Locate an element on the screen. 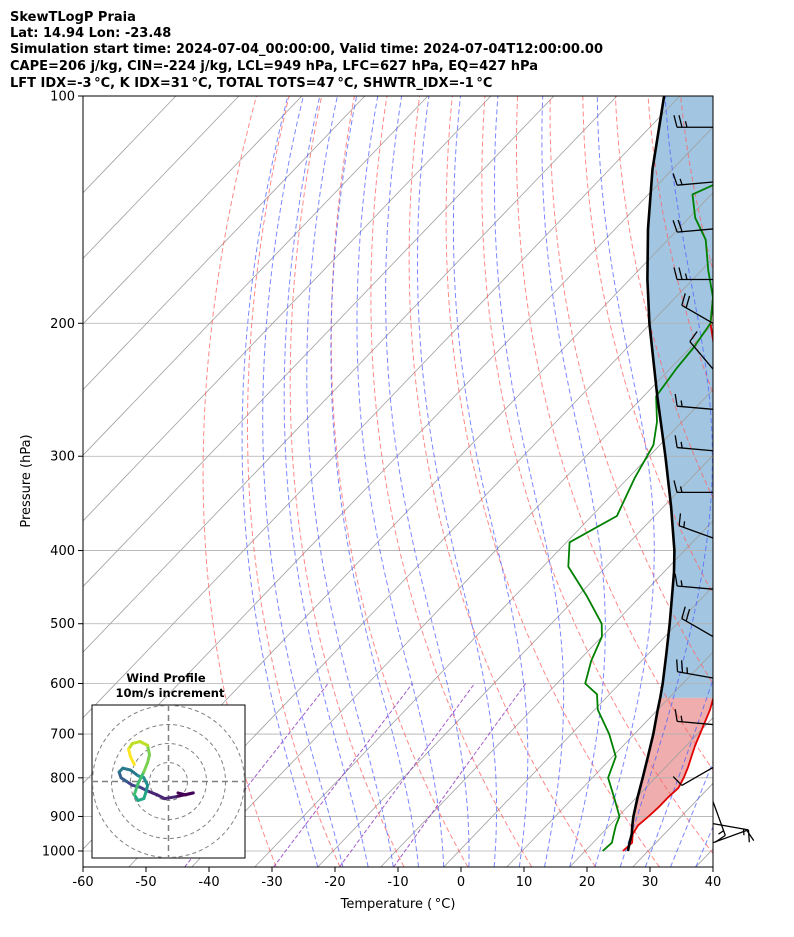 Image resolution: width=794 pixels, height=937 pixels. cape-fill is located at coordinates (686, 635).